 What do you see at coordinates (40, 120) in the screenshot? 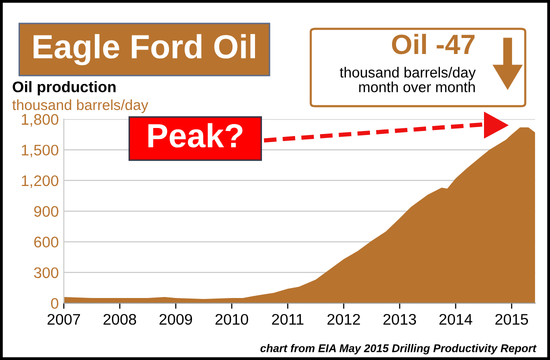
I see `y-tick-label: 1,800` at bounding box center [40, 120].